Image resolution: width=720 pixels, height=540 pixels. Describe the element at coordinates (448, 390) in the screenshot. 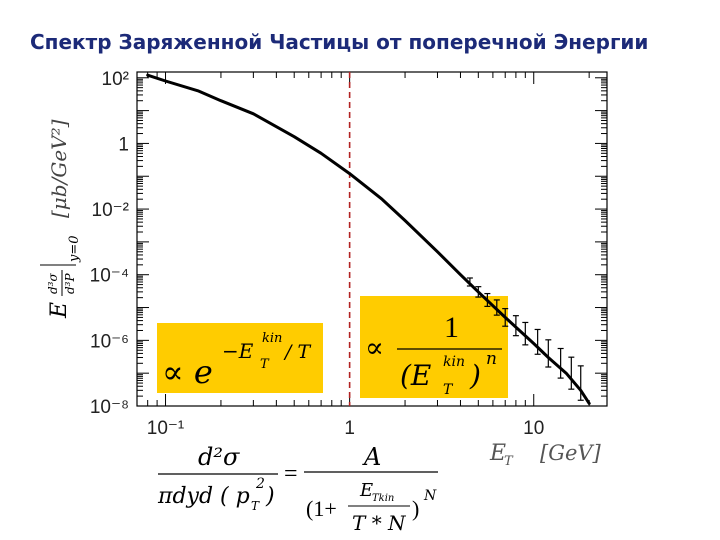

I see `power-den-sub: T` at that location.